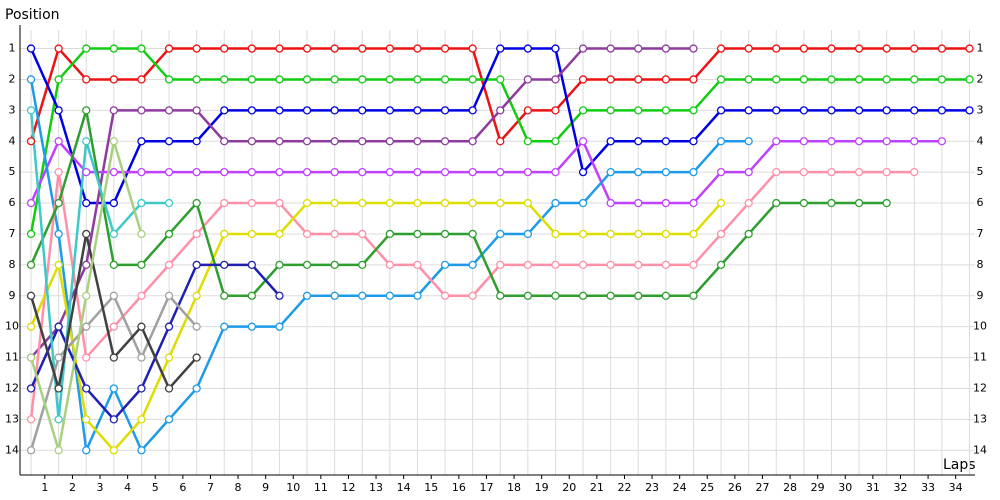  Describe the element at coordinates (12, 202) in the screenshot. I see `y-tick-label: 6` at that location.